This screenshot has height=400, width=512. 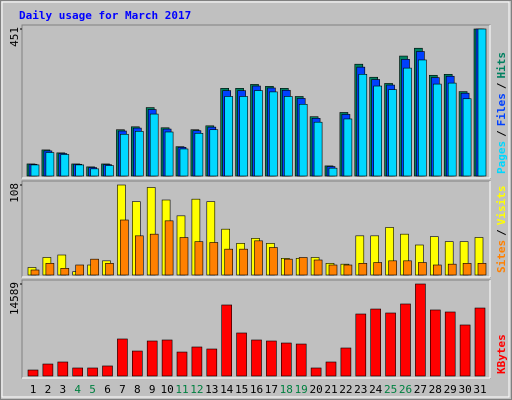 What do you see at coordinates (479, 389) in the screenshot?
I see `x-tick-label: 31` at bounding box center [479, 389].